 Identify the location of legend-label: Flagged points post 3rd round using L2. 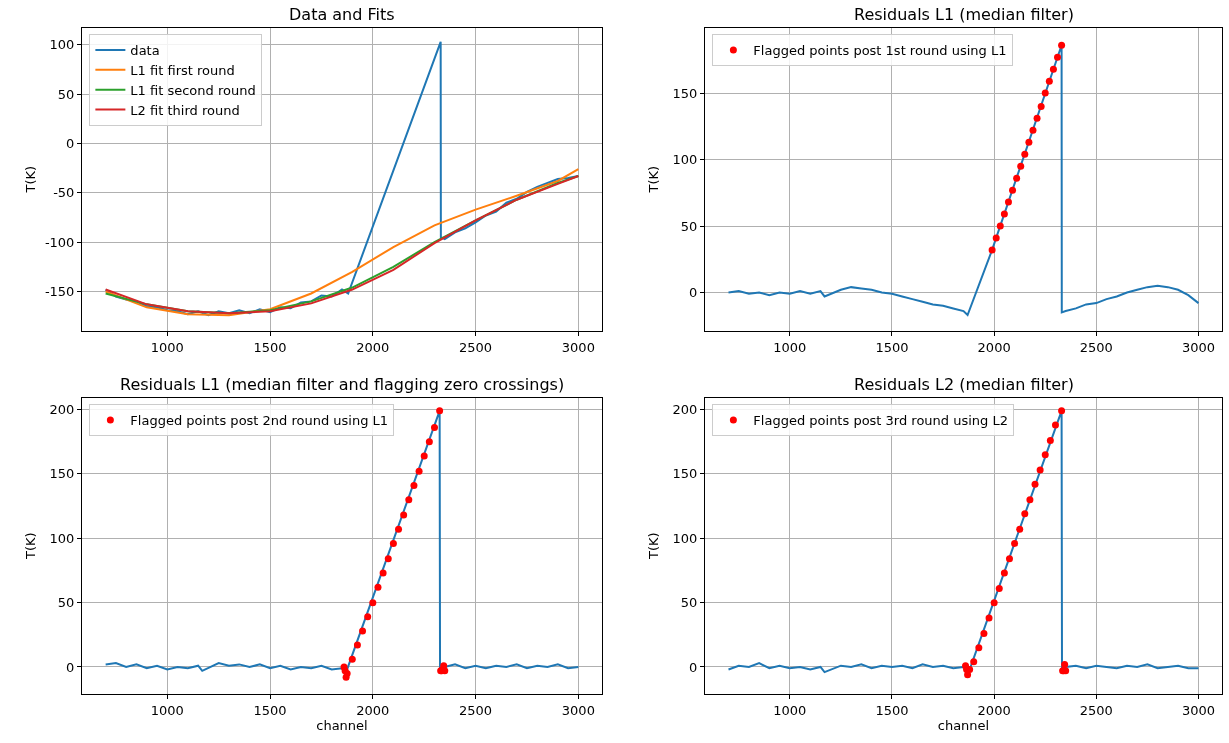
(880, 420).